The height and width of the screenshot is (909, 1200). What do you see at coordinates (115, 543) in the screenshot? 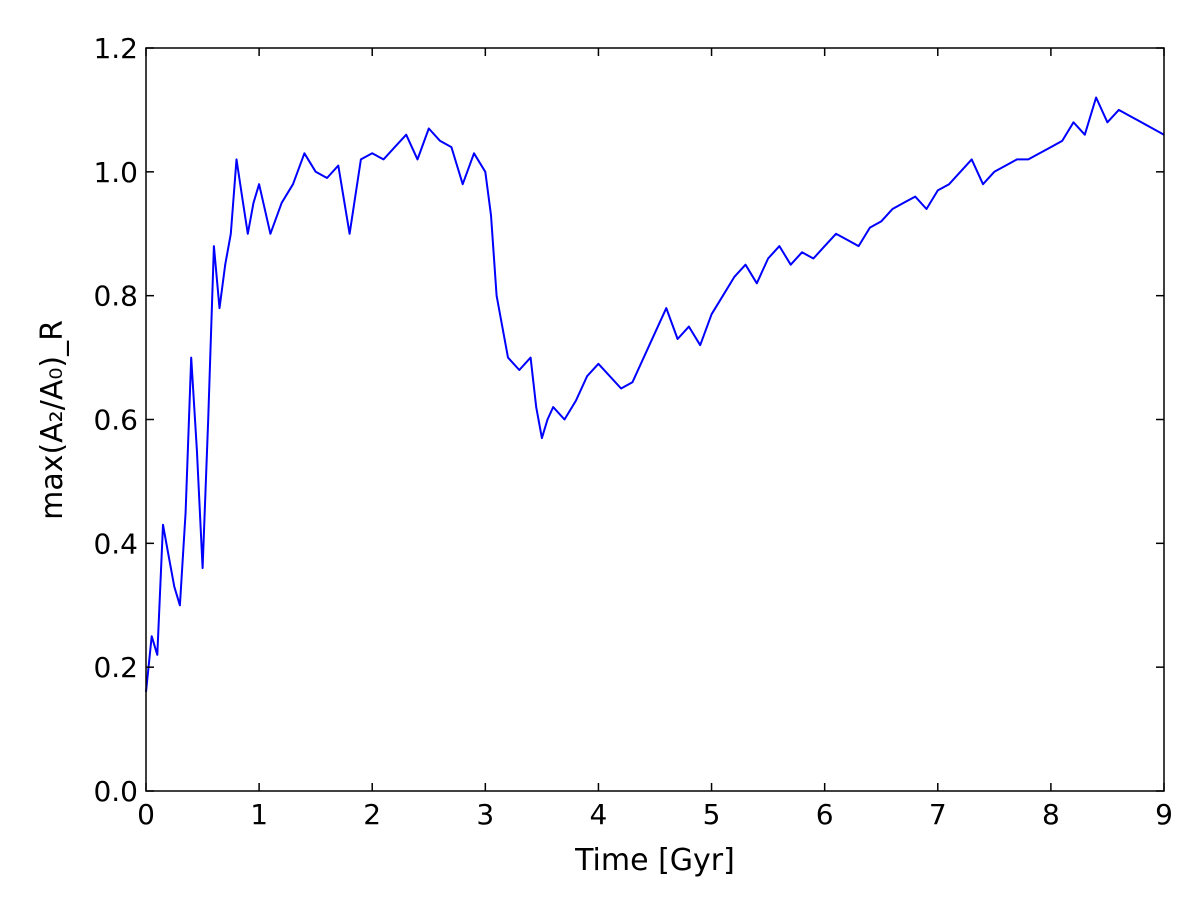
I see `y-tick-label: 0.4` at bounding box center [115, 543].